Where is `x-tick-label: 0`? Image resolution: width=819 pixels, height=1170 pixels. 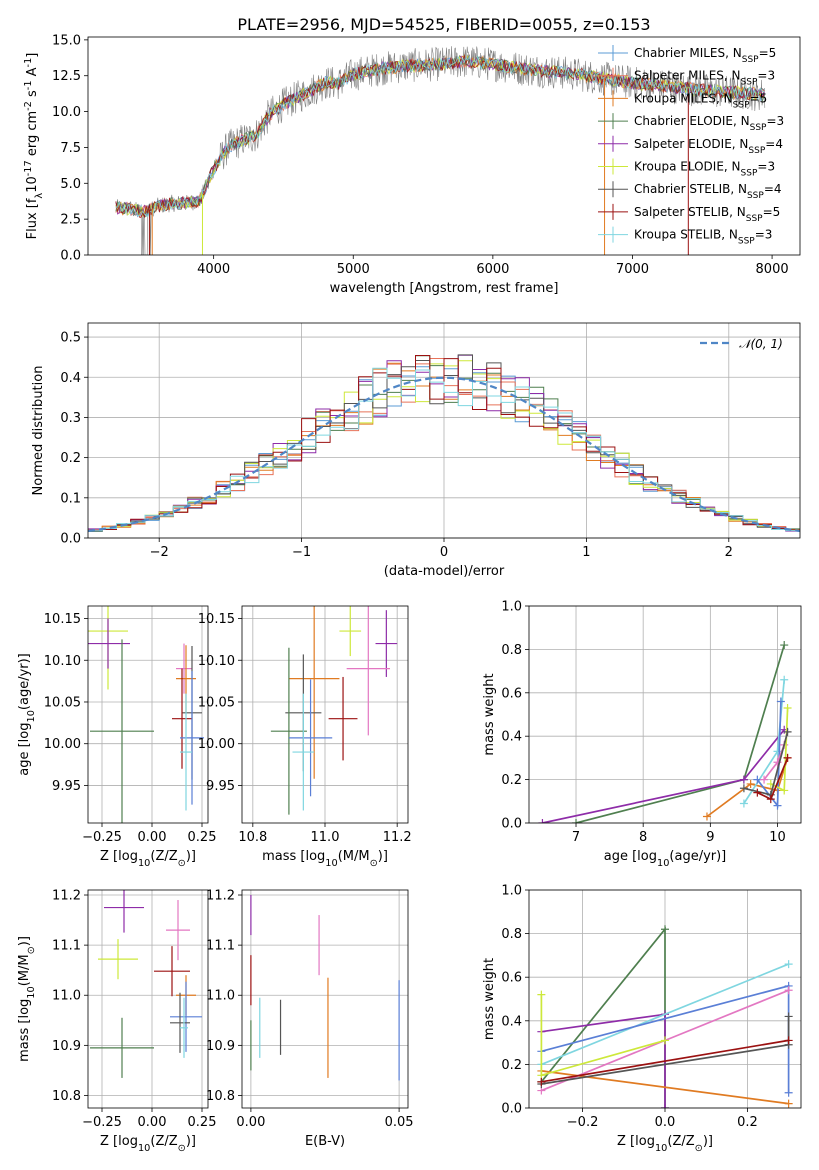 x-tick-label: 0 is located at coordinates (444, 552).